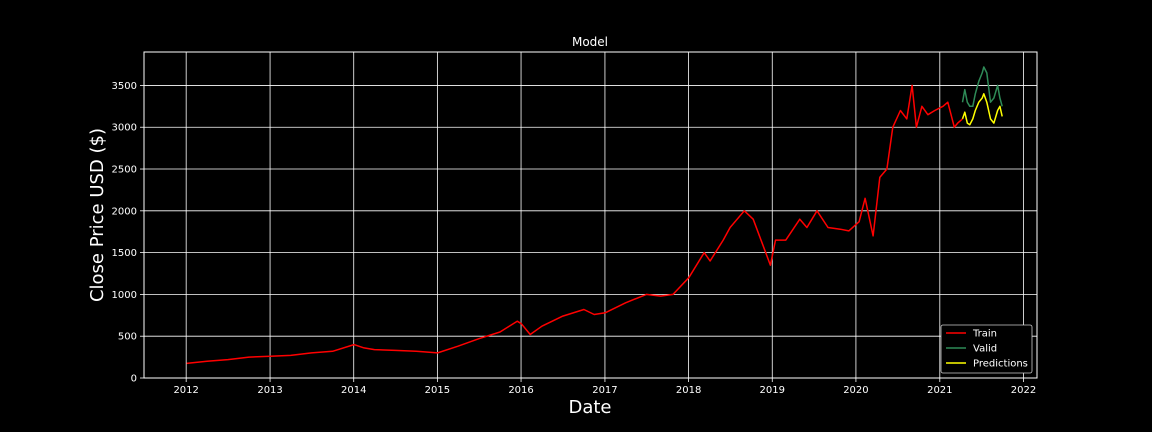  Describe the element at coordinates (984, 334) in the screenshot. I see `legend-label-train: Train` at that location.